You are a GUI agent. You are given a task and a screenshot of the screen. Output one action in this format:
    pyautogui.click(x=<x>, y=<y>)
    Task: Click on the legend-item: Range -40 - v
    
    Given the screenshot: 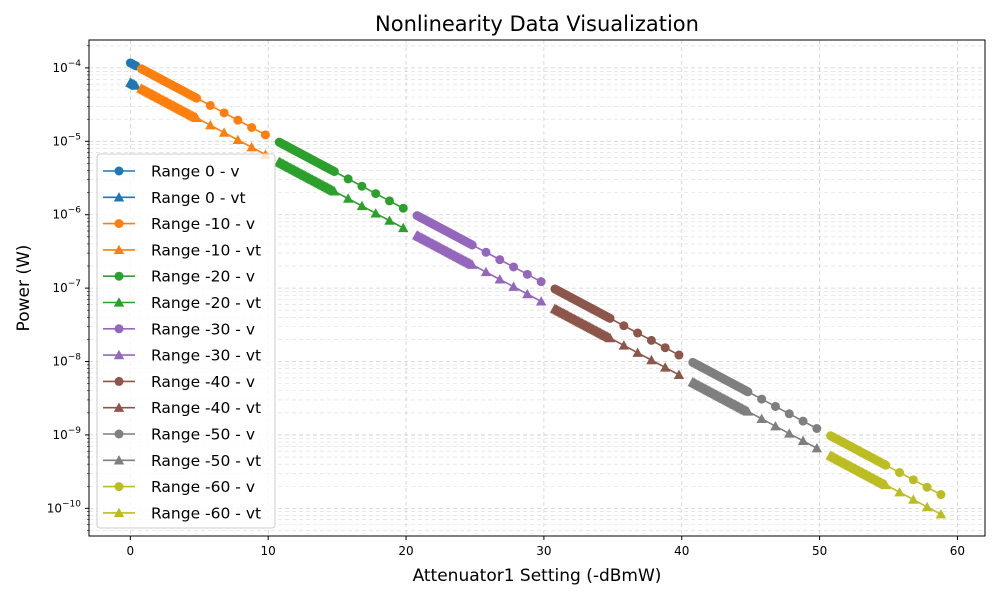 What is the action you would take?
    pyautogui.click(x=179, y=382)
    